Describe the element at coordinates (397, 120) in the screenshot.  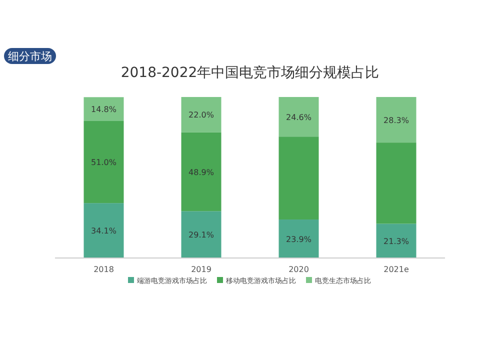
I see `data-label: 28.3%` at that location.